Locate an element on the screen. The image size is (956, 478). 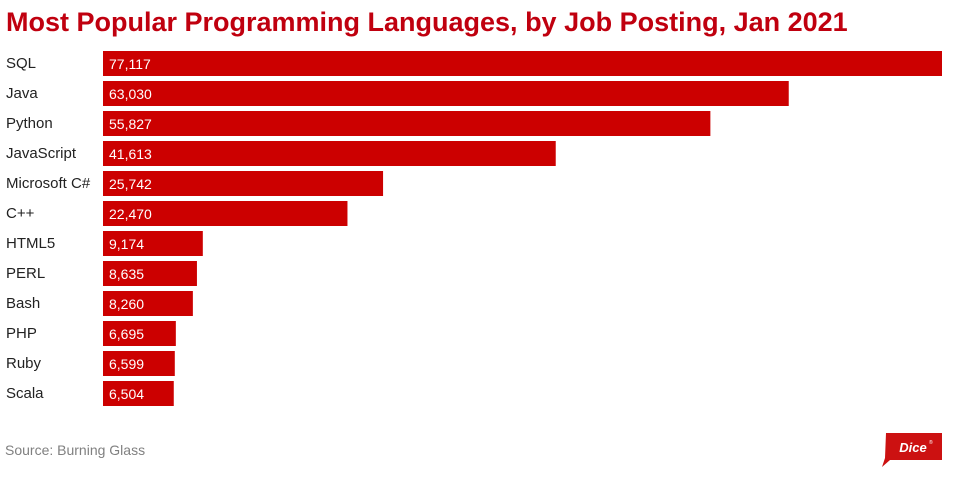
logo-registered-mark: ® is located at coordinates (931, 442).